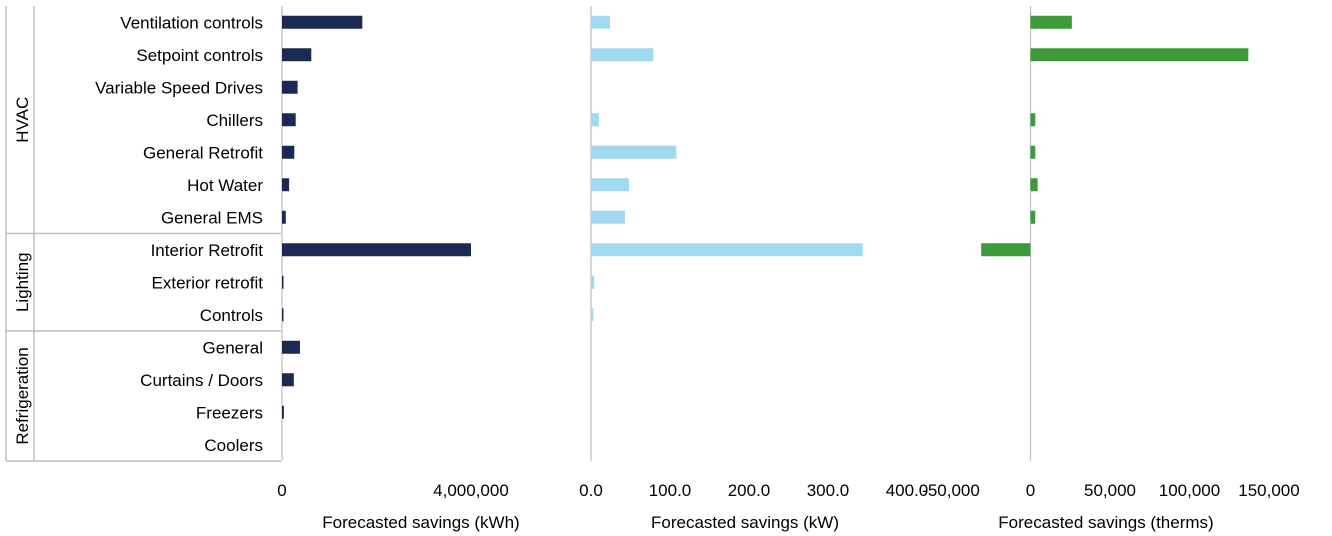  I want to click on tick-label: 100,000, so click(1189, 490).